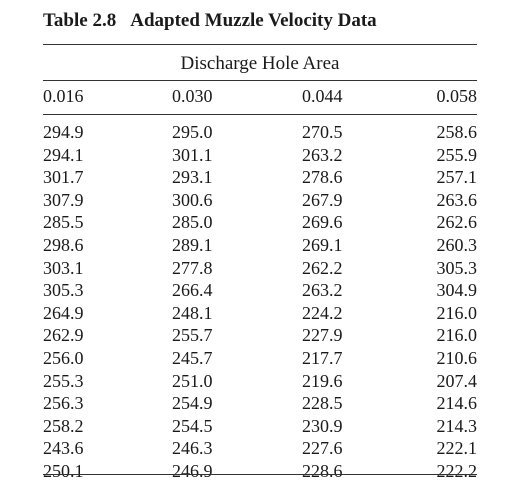  Describe the element at coordinates (192, 177) in the screenshot. I see `table-cell: 293.1` at that location.